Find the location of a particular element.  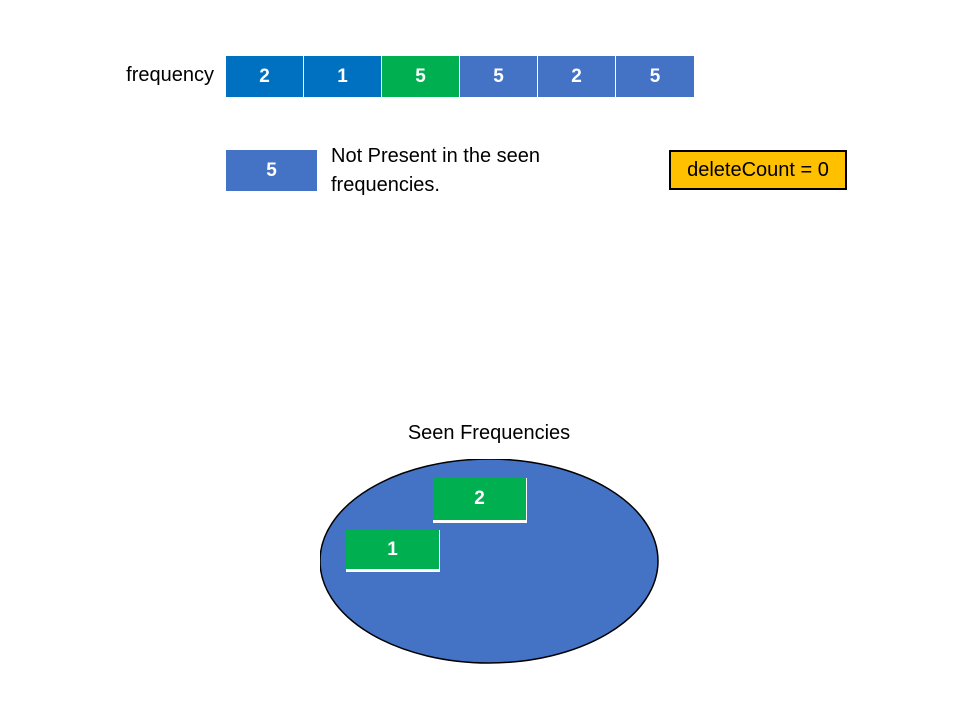

seen-frequencies-title: Seen Frequencies is located at coordinates (489, 433).